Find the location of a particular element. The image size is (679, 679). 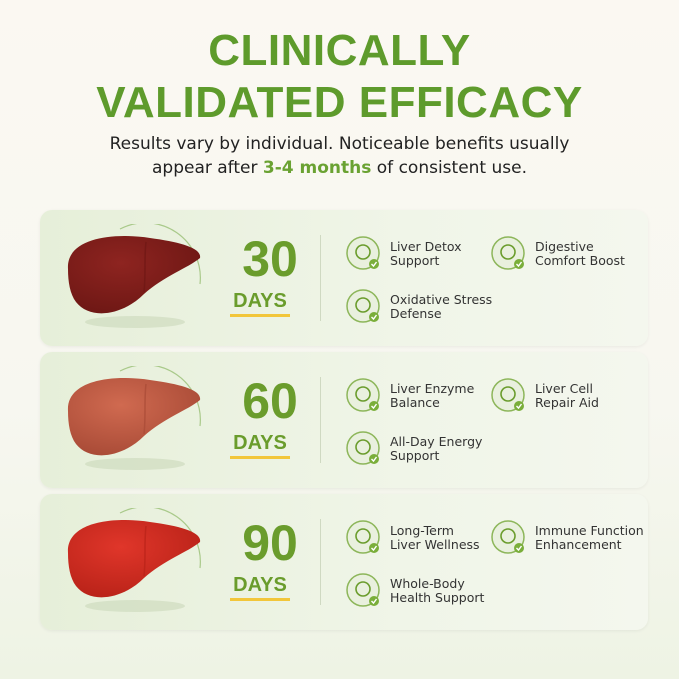

subtitle-highlight: 3-4 months is located at coordinates (317, 168).